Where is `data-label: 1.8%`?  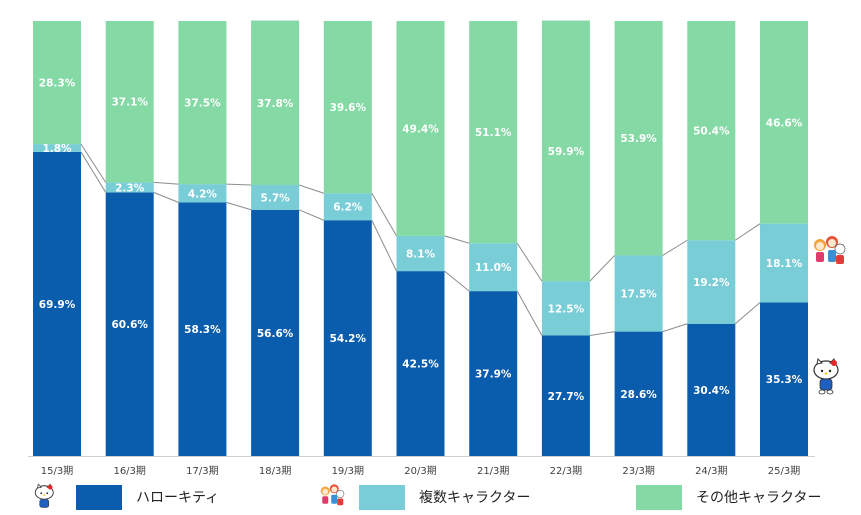 data-label: 1.8% is located at coordinates (57, 149).